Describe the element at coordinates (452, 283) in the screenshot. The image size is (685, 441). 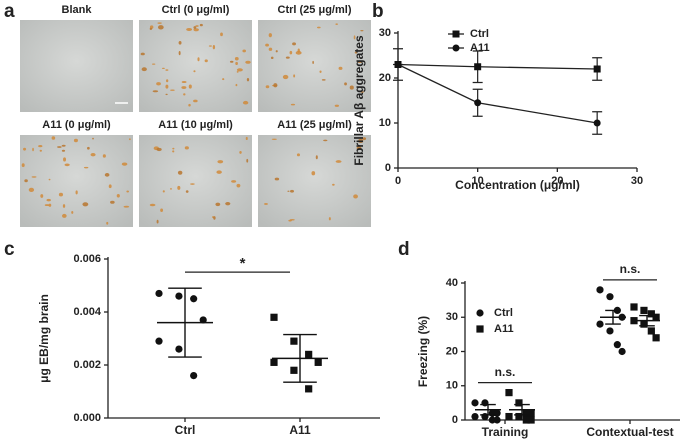
I see `y-tick-label: 40` at that location.